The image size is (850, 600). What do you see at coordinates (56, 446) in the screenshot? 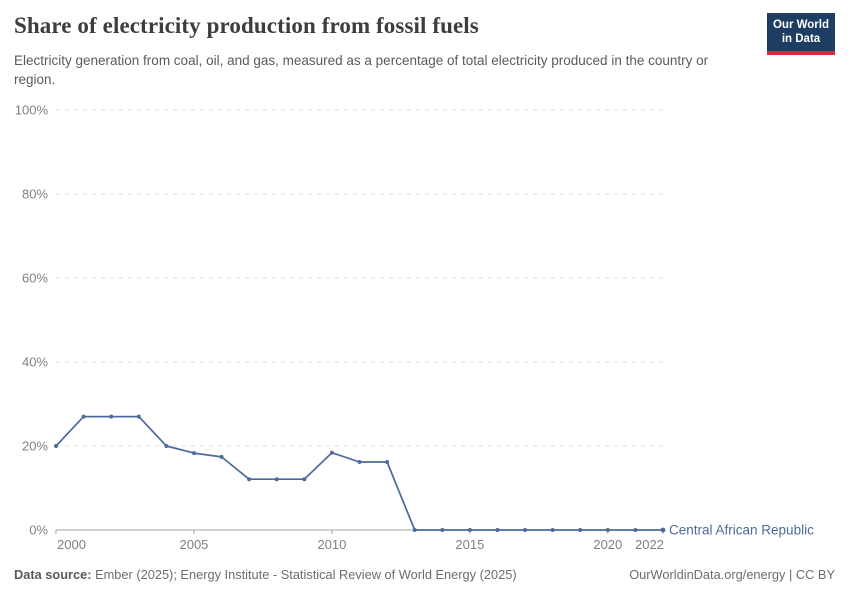
I see `data-point-2000` at bounding box center [56, 446].